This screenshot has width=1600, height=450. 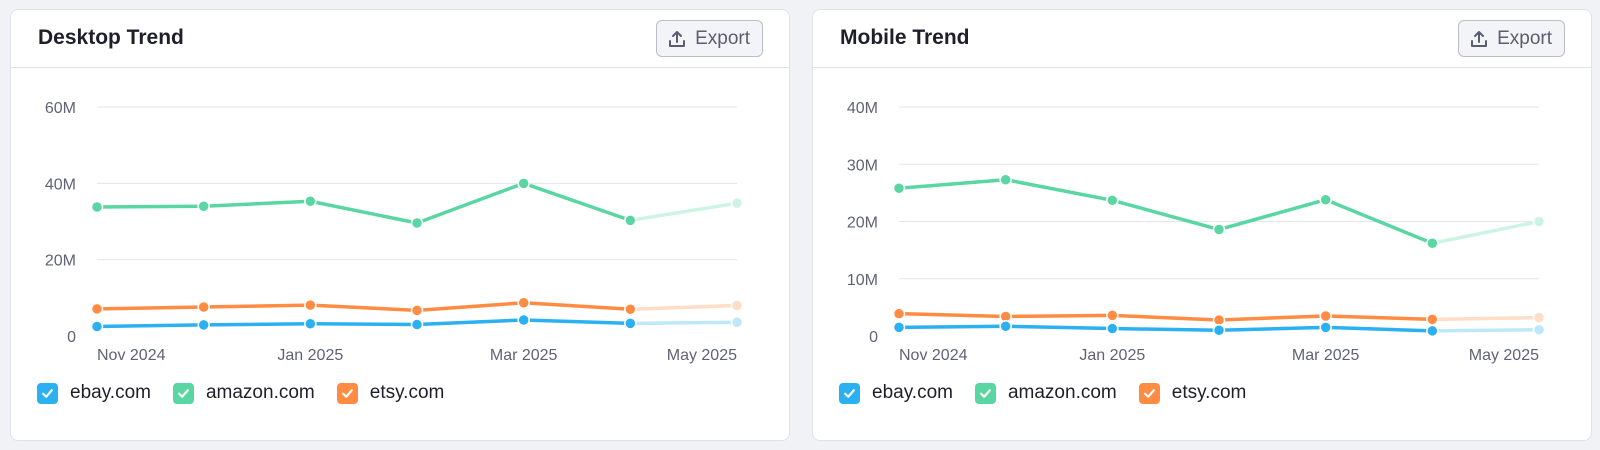 What do you see at coordinates (111, 37) in the screenshot?
I see `card-title: Desktop Trend` at bounding box center [111, 37].